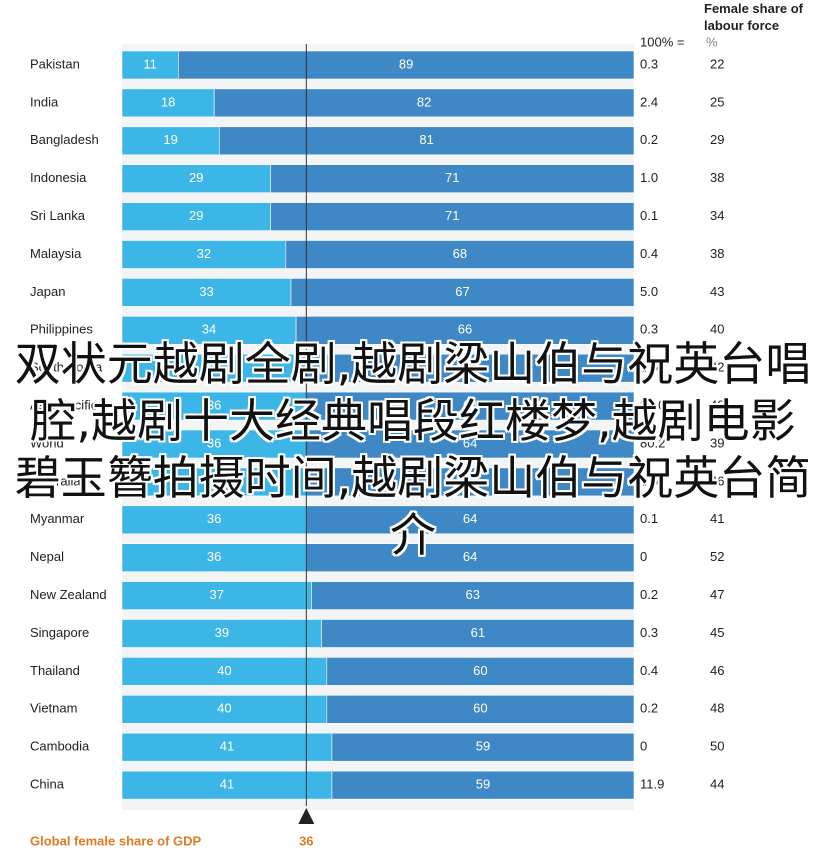  Describe the element at coordinates (662, 41) in the screenshot. I see `gdp-header: 100% =` at that location.